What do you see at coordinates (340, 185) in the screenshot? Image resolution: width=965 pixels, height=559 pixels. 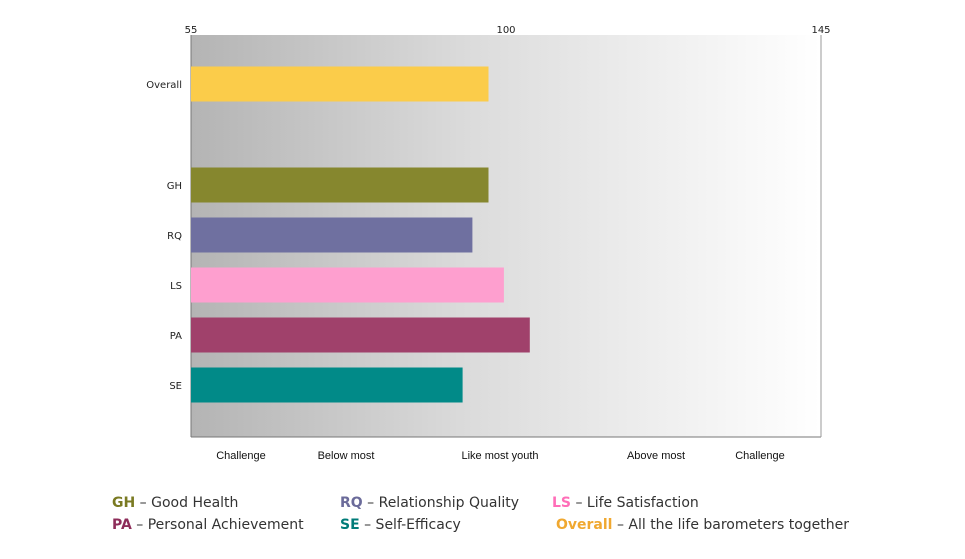 I see `bar-gh` at bounding box center [340, 185].